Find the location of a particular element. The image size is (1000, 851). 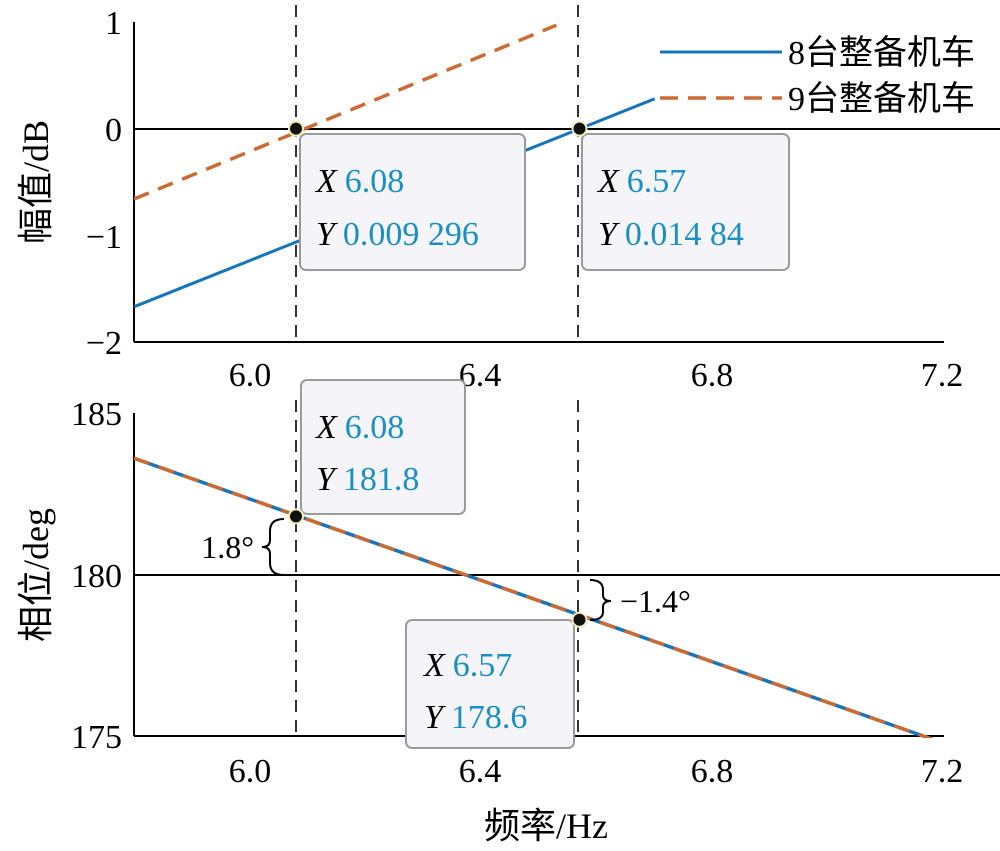

ph-datatip-2: X 6.57 Y 178.6 is located at coordinates (490, 684).